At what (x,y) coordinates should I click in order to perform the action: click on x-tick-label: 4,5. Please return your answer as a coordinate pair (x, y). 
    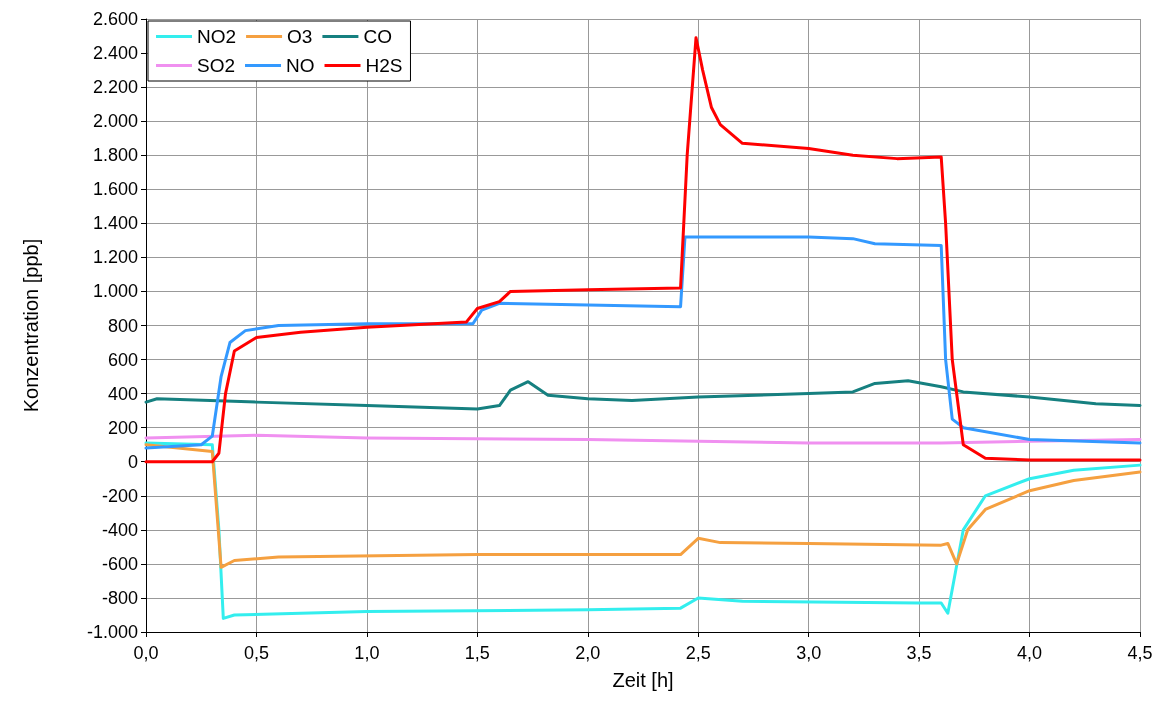
    Looking at the image, I should click on (1140, 653).